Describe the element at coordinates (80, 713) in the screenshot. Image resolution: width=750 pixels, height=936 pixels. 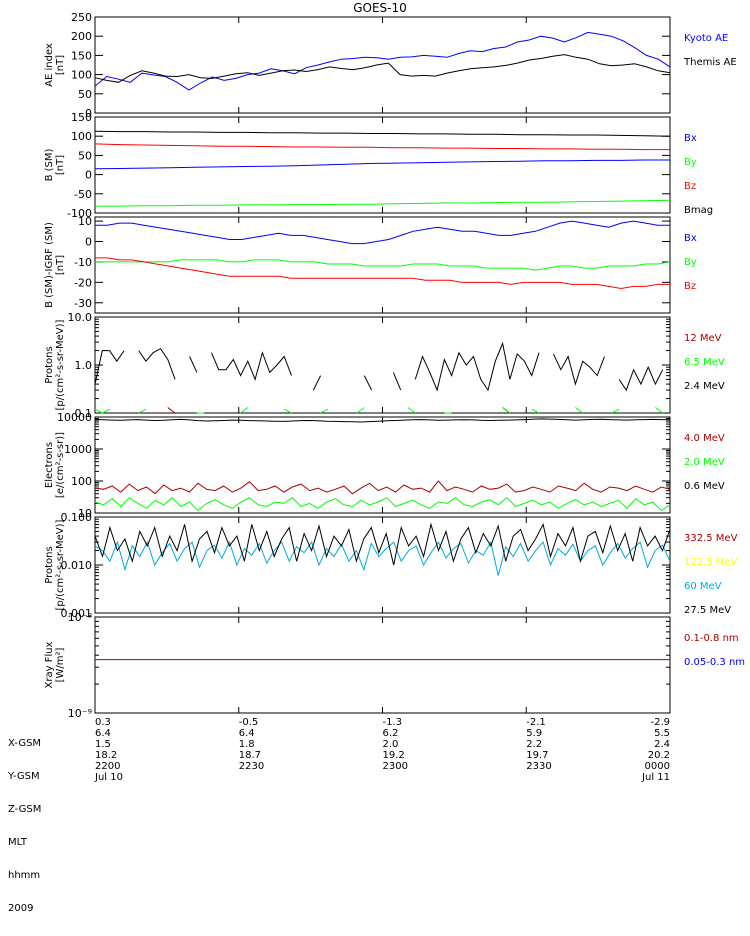
I see `y-tick-label: 10⁻⁹` at that location.